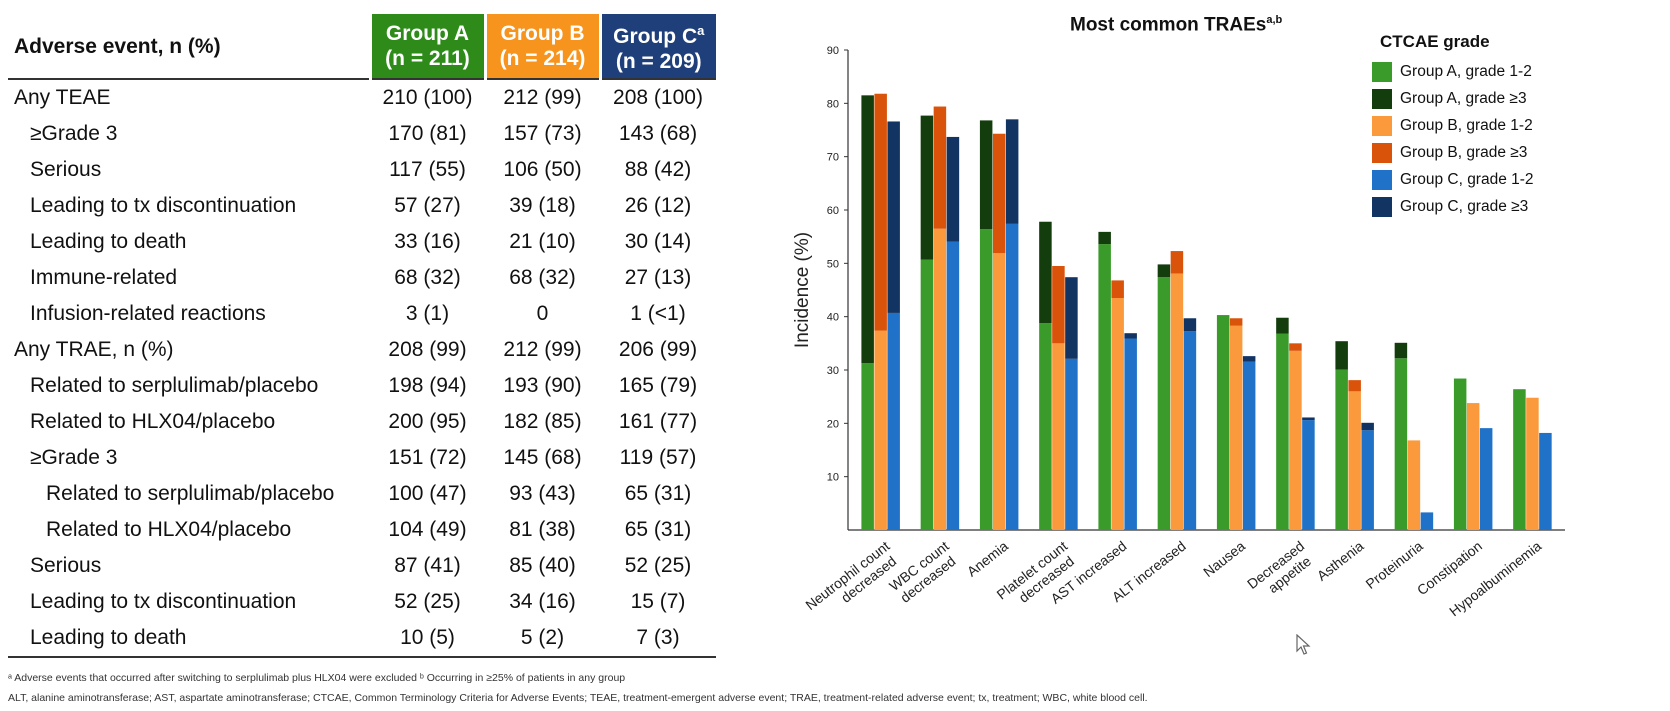 This screenshot has height=711, width=1670. I want to click on x-category-label: Nausea, so click(1224, 559).